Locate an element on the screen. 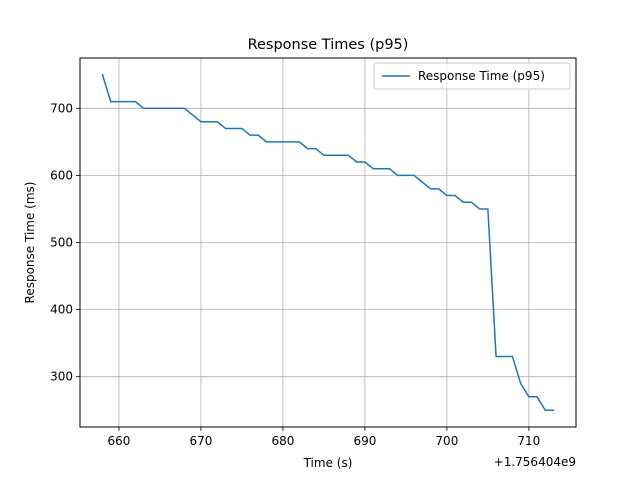 The image size is (640, 480). legend-box is located at coordinates (472, 76).